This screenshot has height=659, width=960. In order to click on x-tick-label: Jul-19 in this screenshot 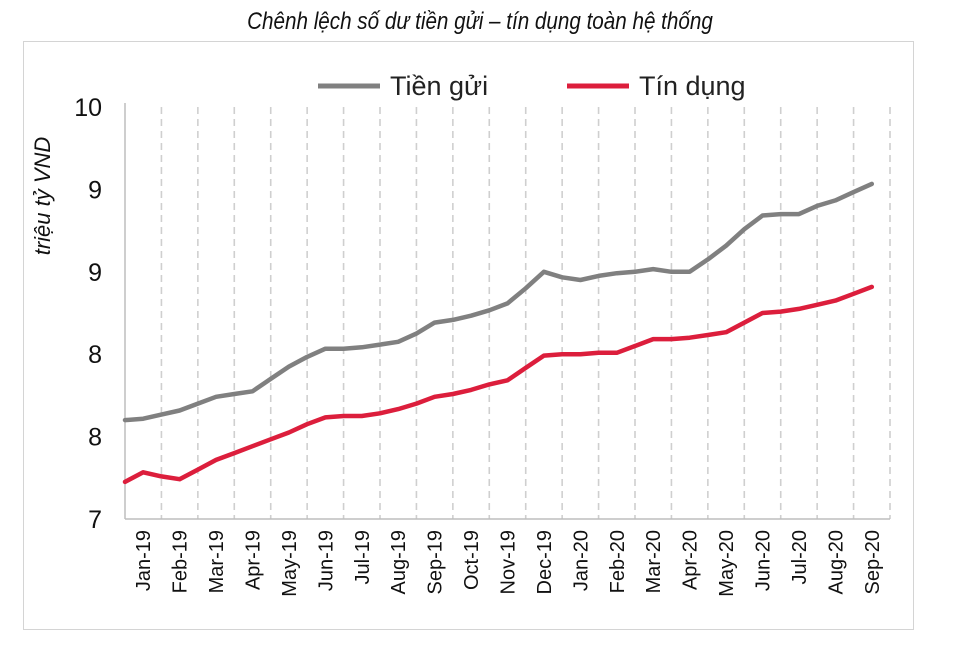, I will do `click(363, 557)`.